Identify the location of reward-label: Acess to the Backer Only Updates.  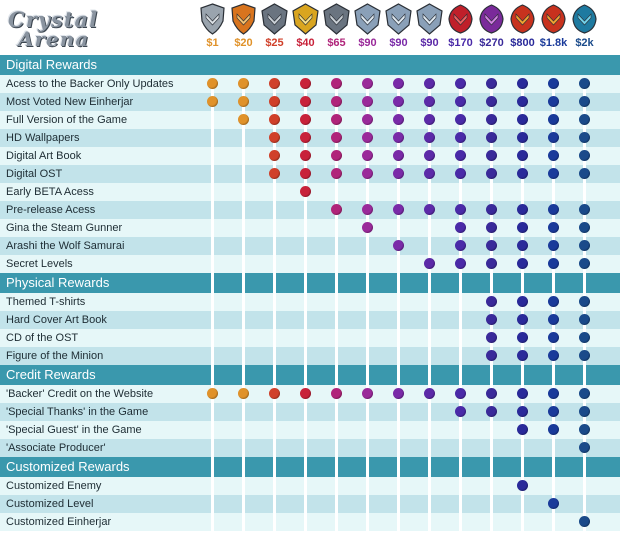
(90, 84).